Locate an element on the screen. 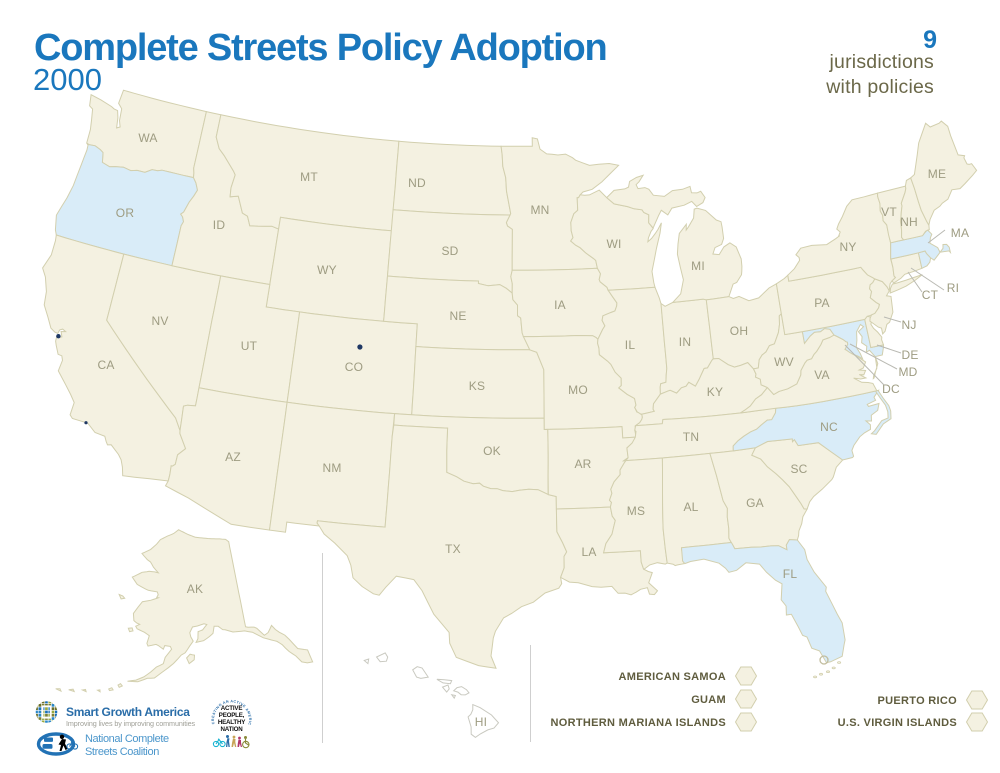 This screenshot has width=1000, height=773. svg-text: RI is located at coordinates (953, 288).